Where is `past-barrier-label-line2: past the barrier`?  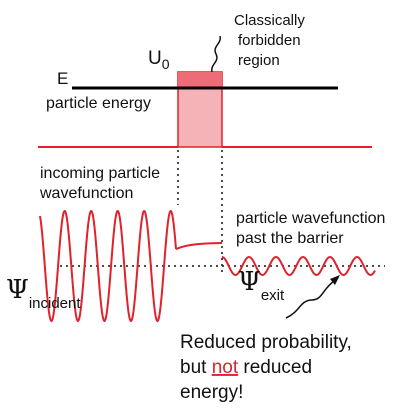
past-barrier-label-line2: past the barrier is located at coordinates (290, 238).